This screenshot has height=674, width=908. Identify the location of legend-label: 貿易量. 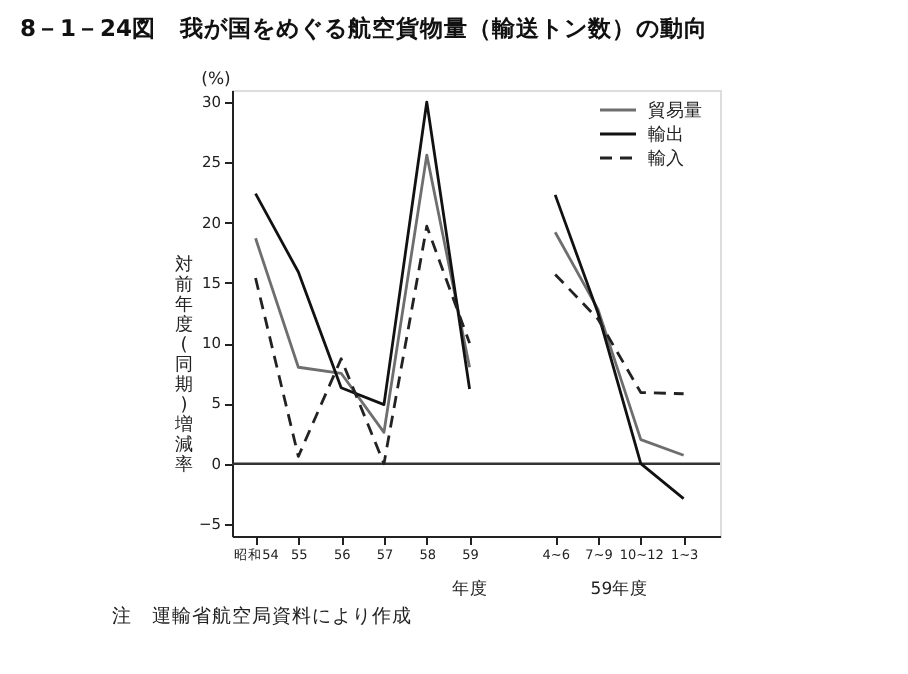
(675, 111).